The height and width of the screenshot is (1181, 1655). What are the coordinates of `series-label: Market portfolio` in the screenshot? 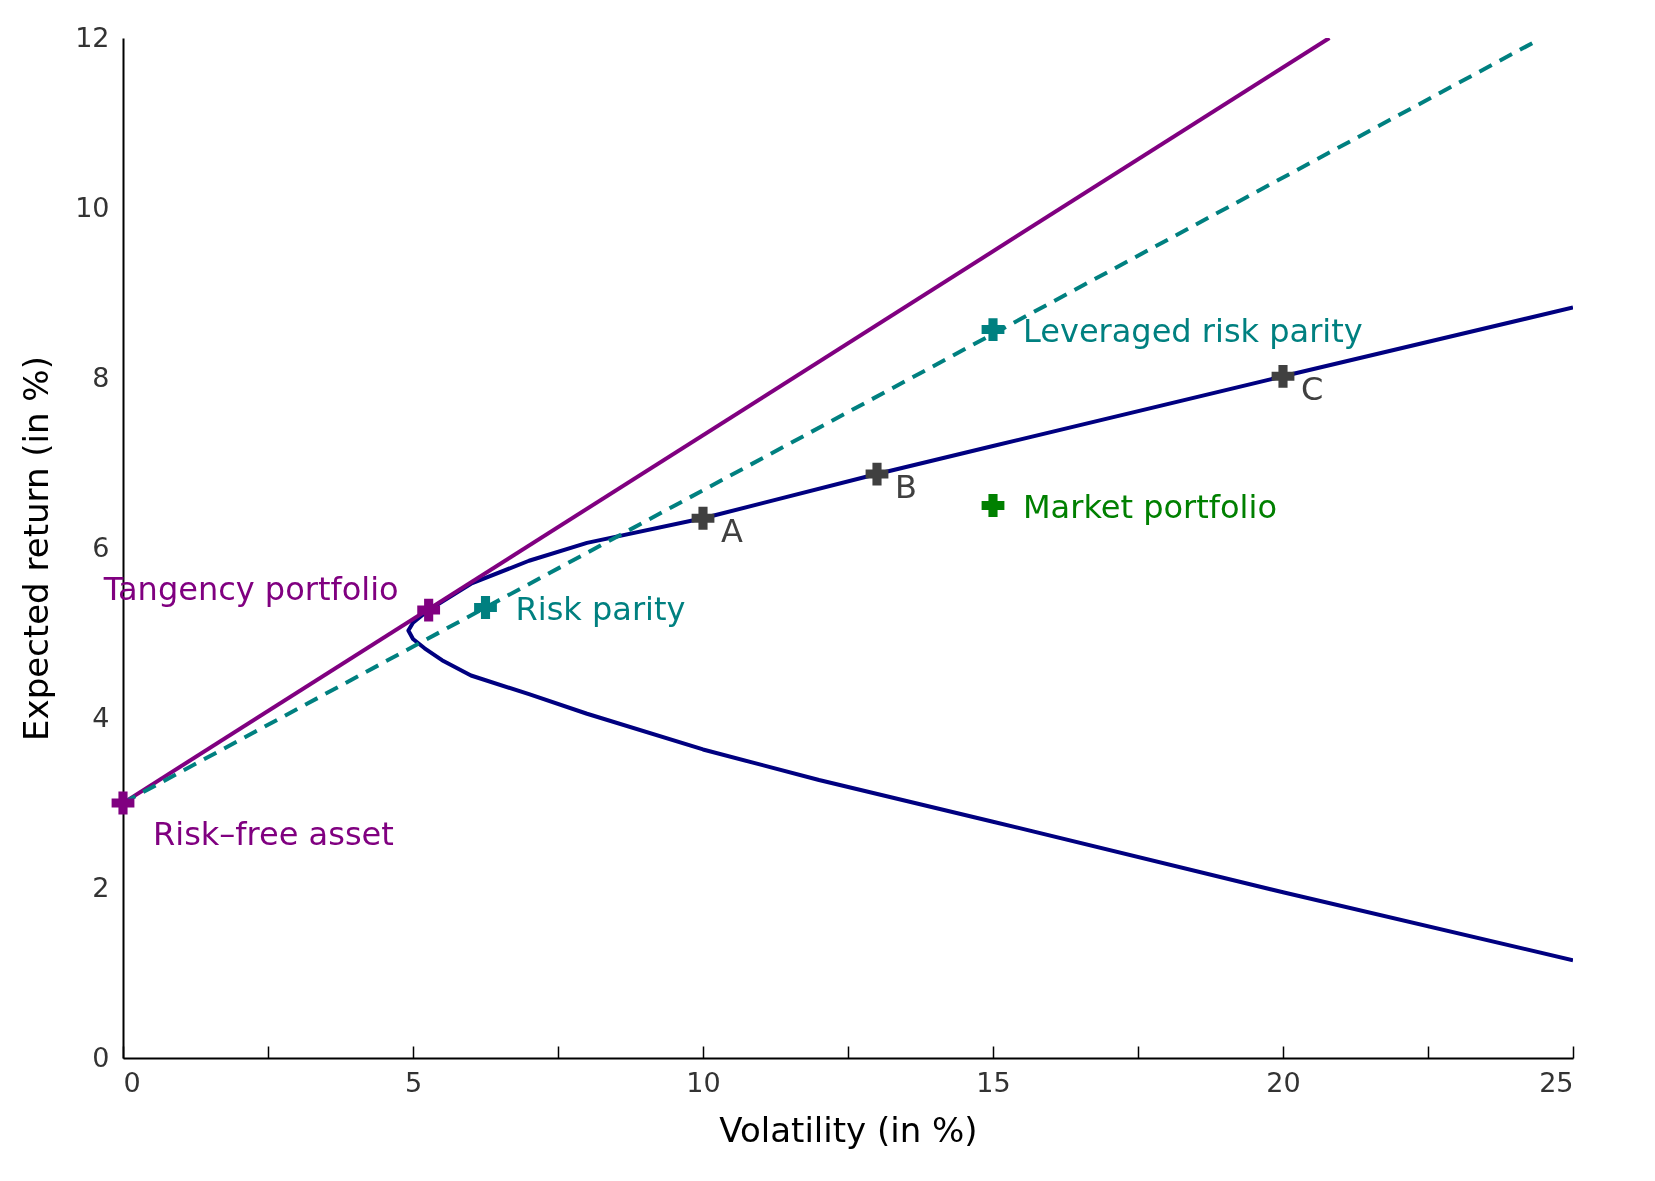 It's located at (1150, 506).